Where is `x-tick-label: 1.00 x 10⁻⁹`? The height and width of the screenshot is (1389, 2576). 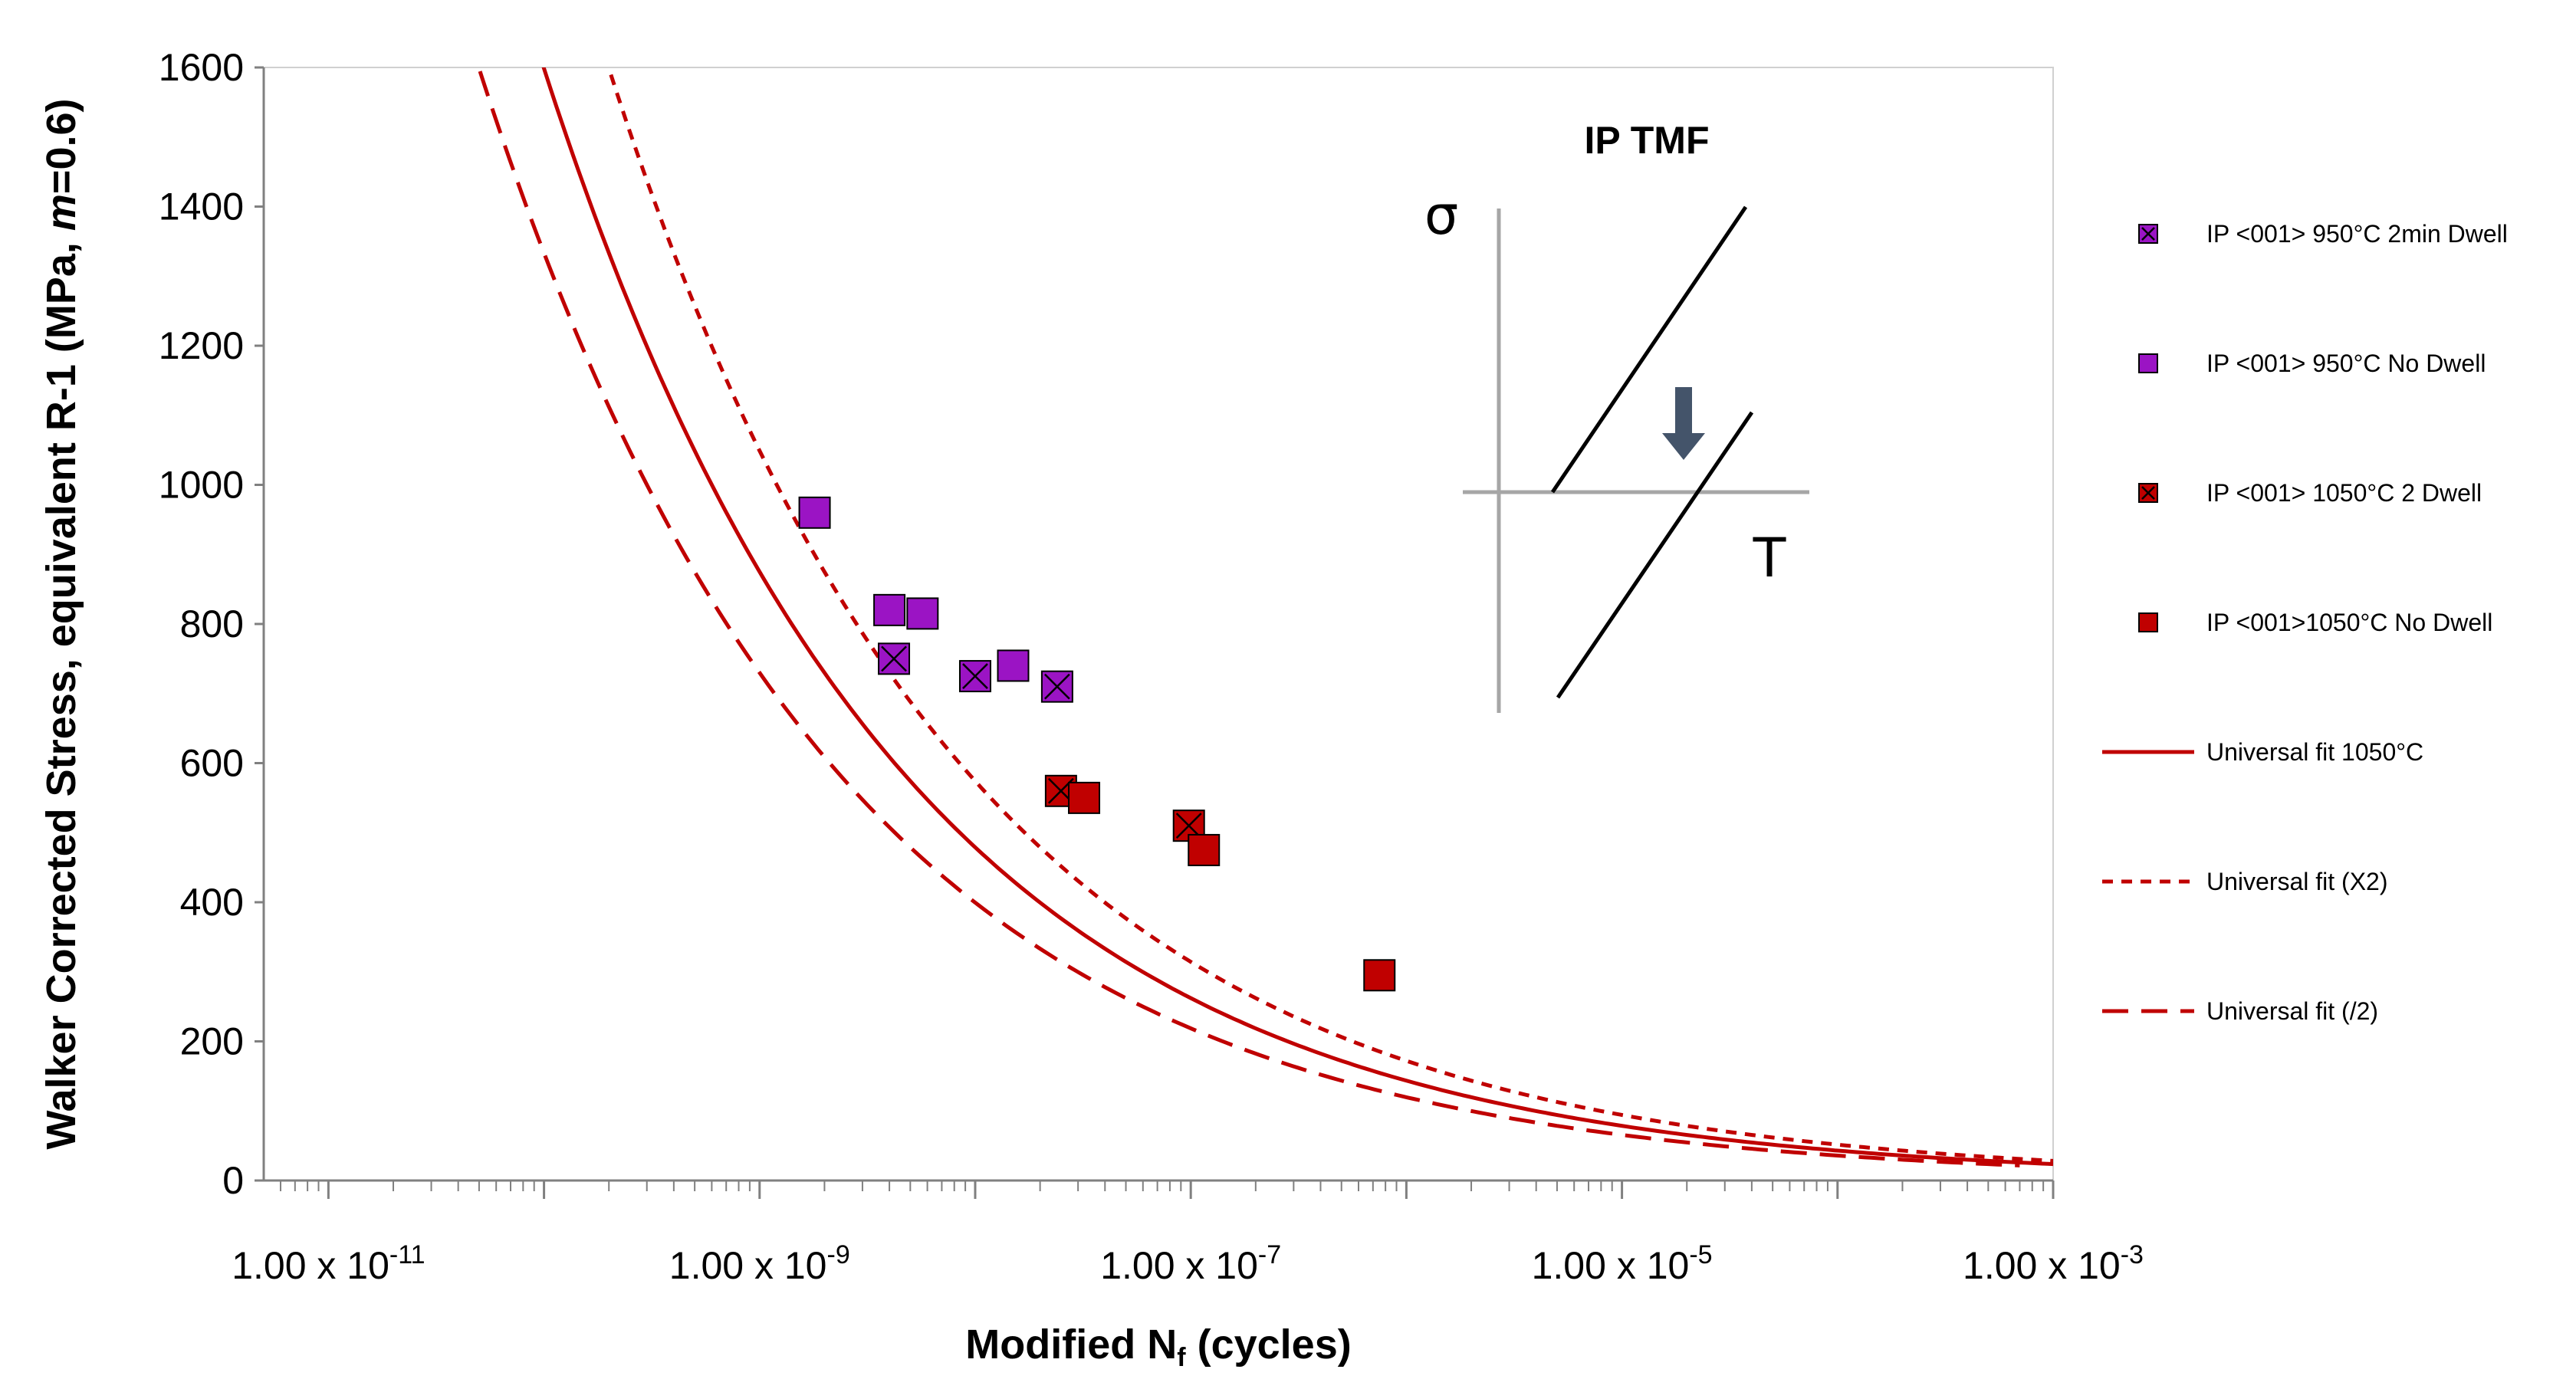 x-tick-label: 1.00 x 10⁻⁹ is located at coordinates (760, 1263).